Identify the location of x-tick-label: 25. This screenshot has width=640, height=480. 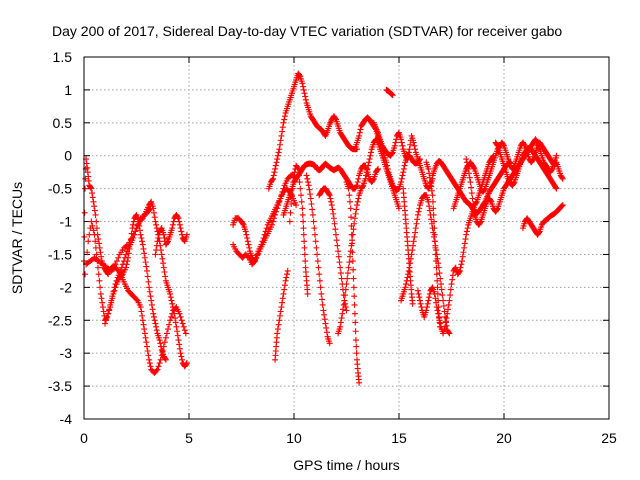
(609, 438).